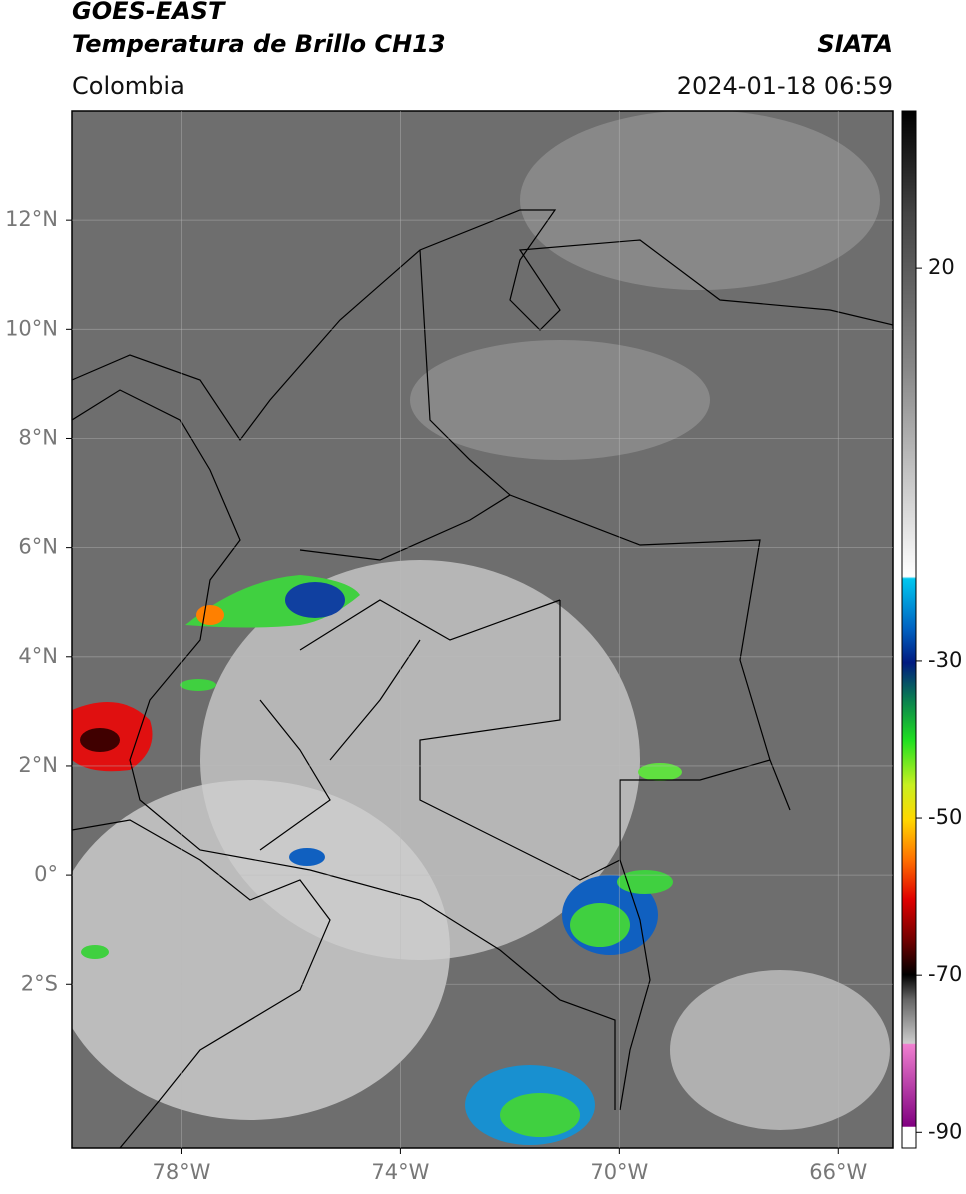 Image resolution: width=966 pixels, height=1194 pixels. What do you see at coordinates (259, 44) in the screenshot?
I see `subtitle: Temperatura de Brillo CH13` at bounding box center [259, 44].